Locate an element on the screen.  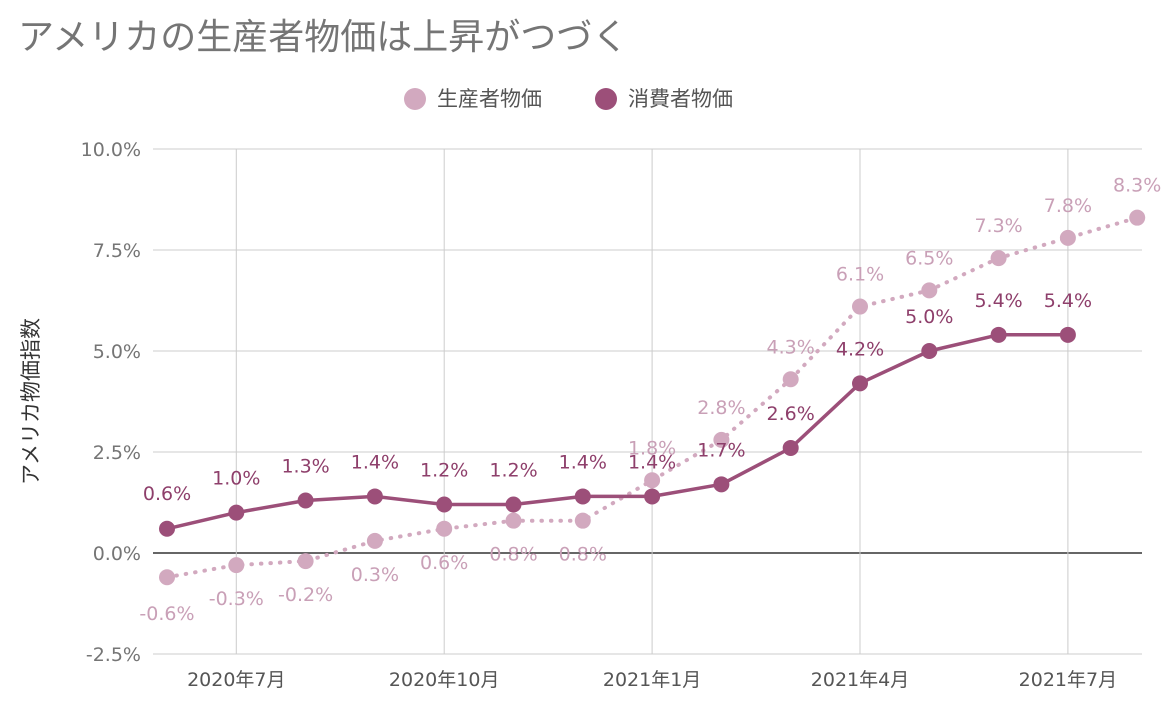
producer-data-label: 6.1% is located at coordinates (860, 275).